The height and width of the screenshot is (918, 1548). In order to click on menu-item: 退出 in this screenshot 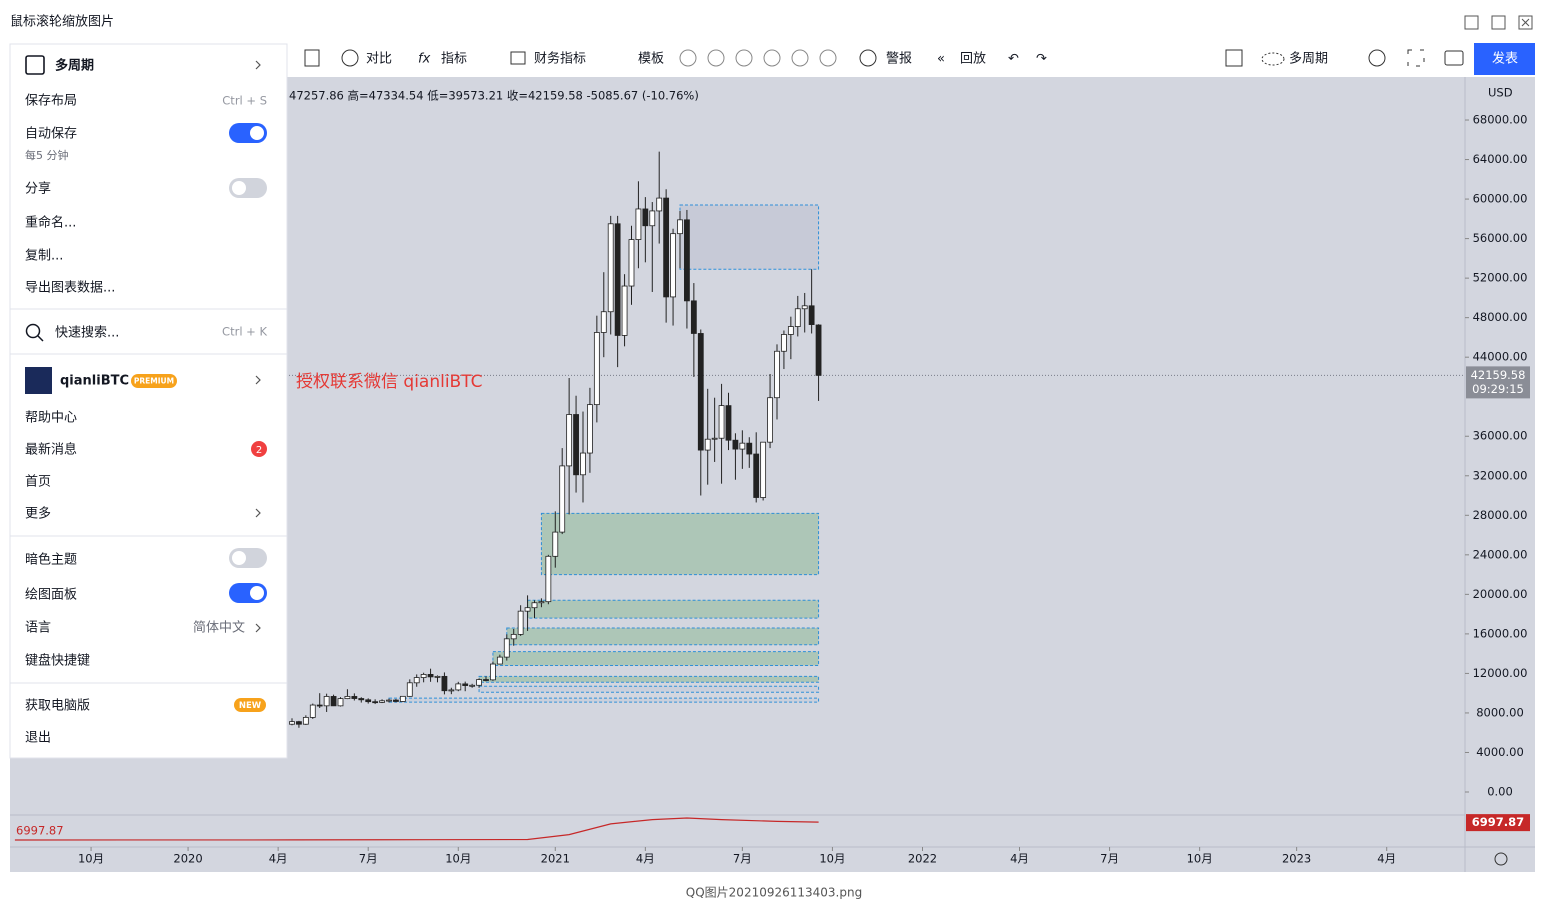, I will do `click(38, 738)`.